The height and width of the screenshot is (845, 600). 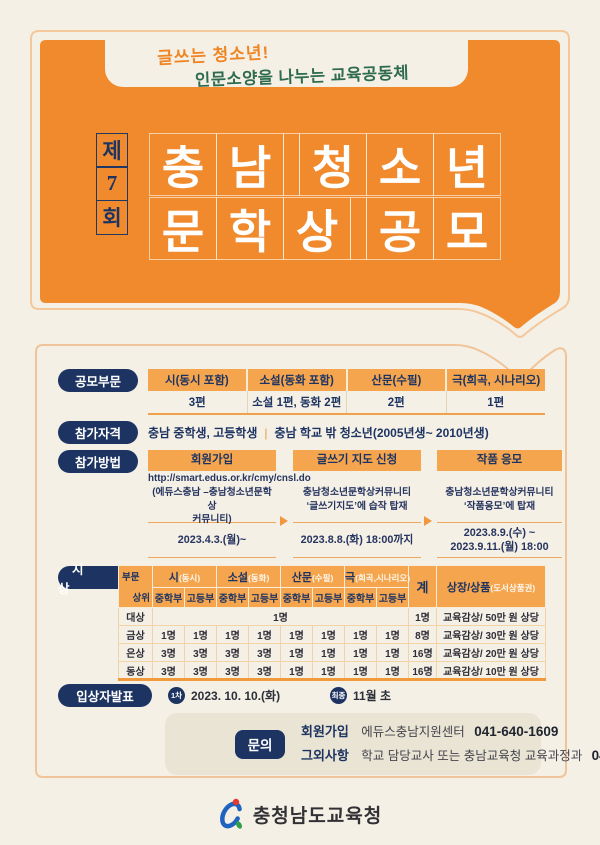 I want to click on cne-logo-icon, so click(x=230, y=813).